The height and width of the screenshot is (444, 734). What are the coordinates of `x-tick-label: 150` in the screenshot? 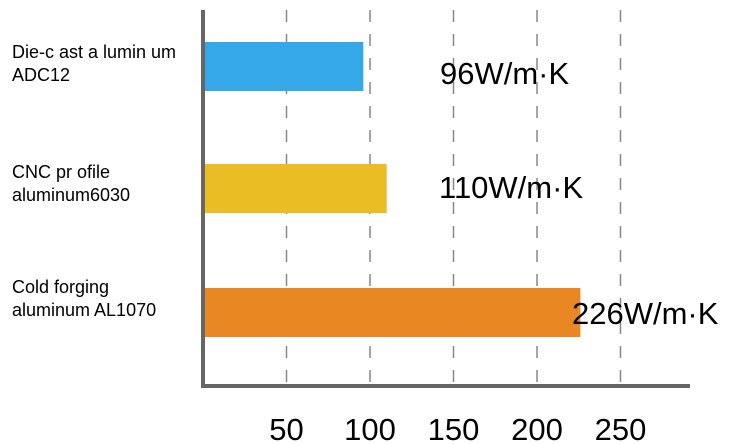 It's located at (454, 428).